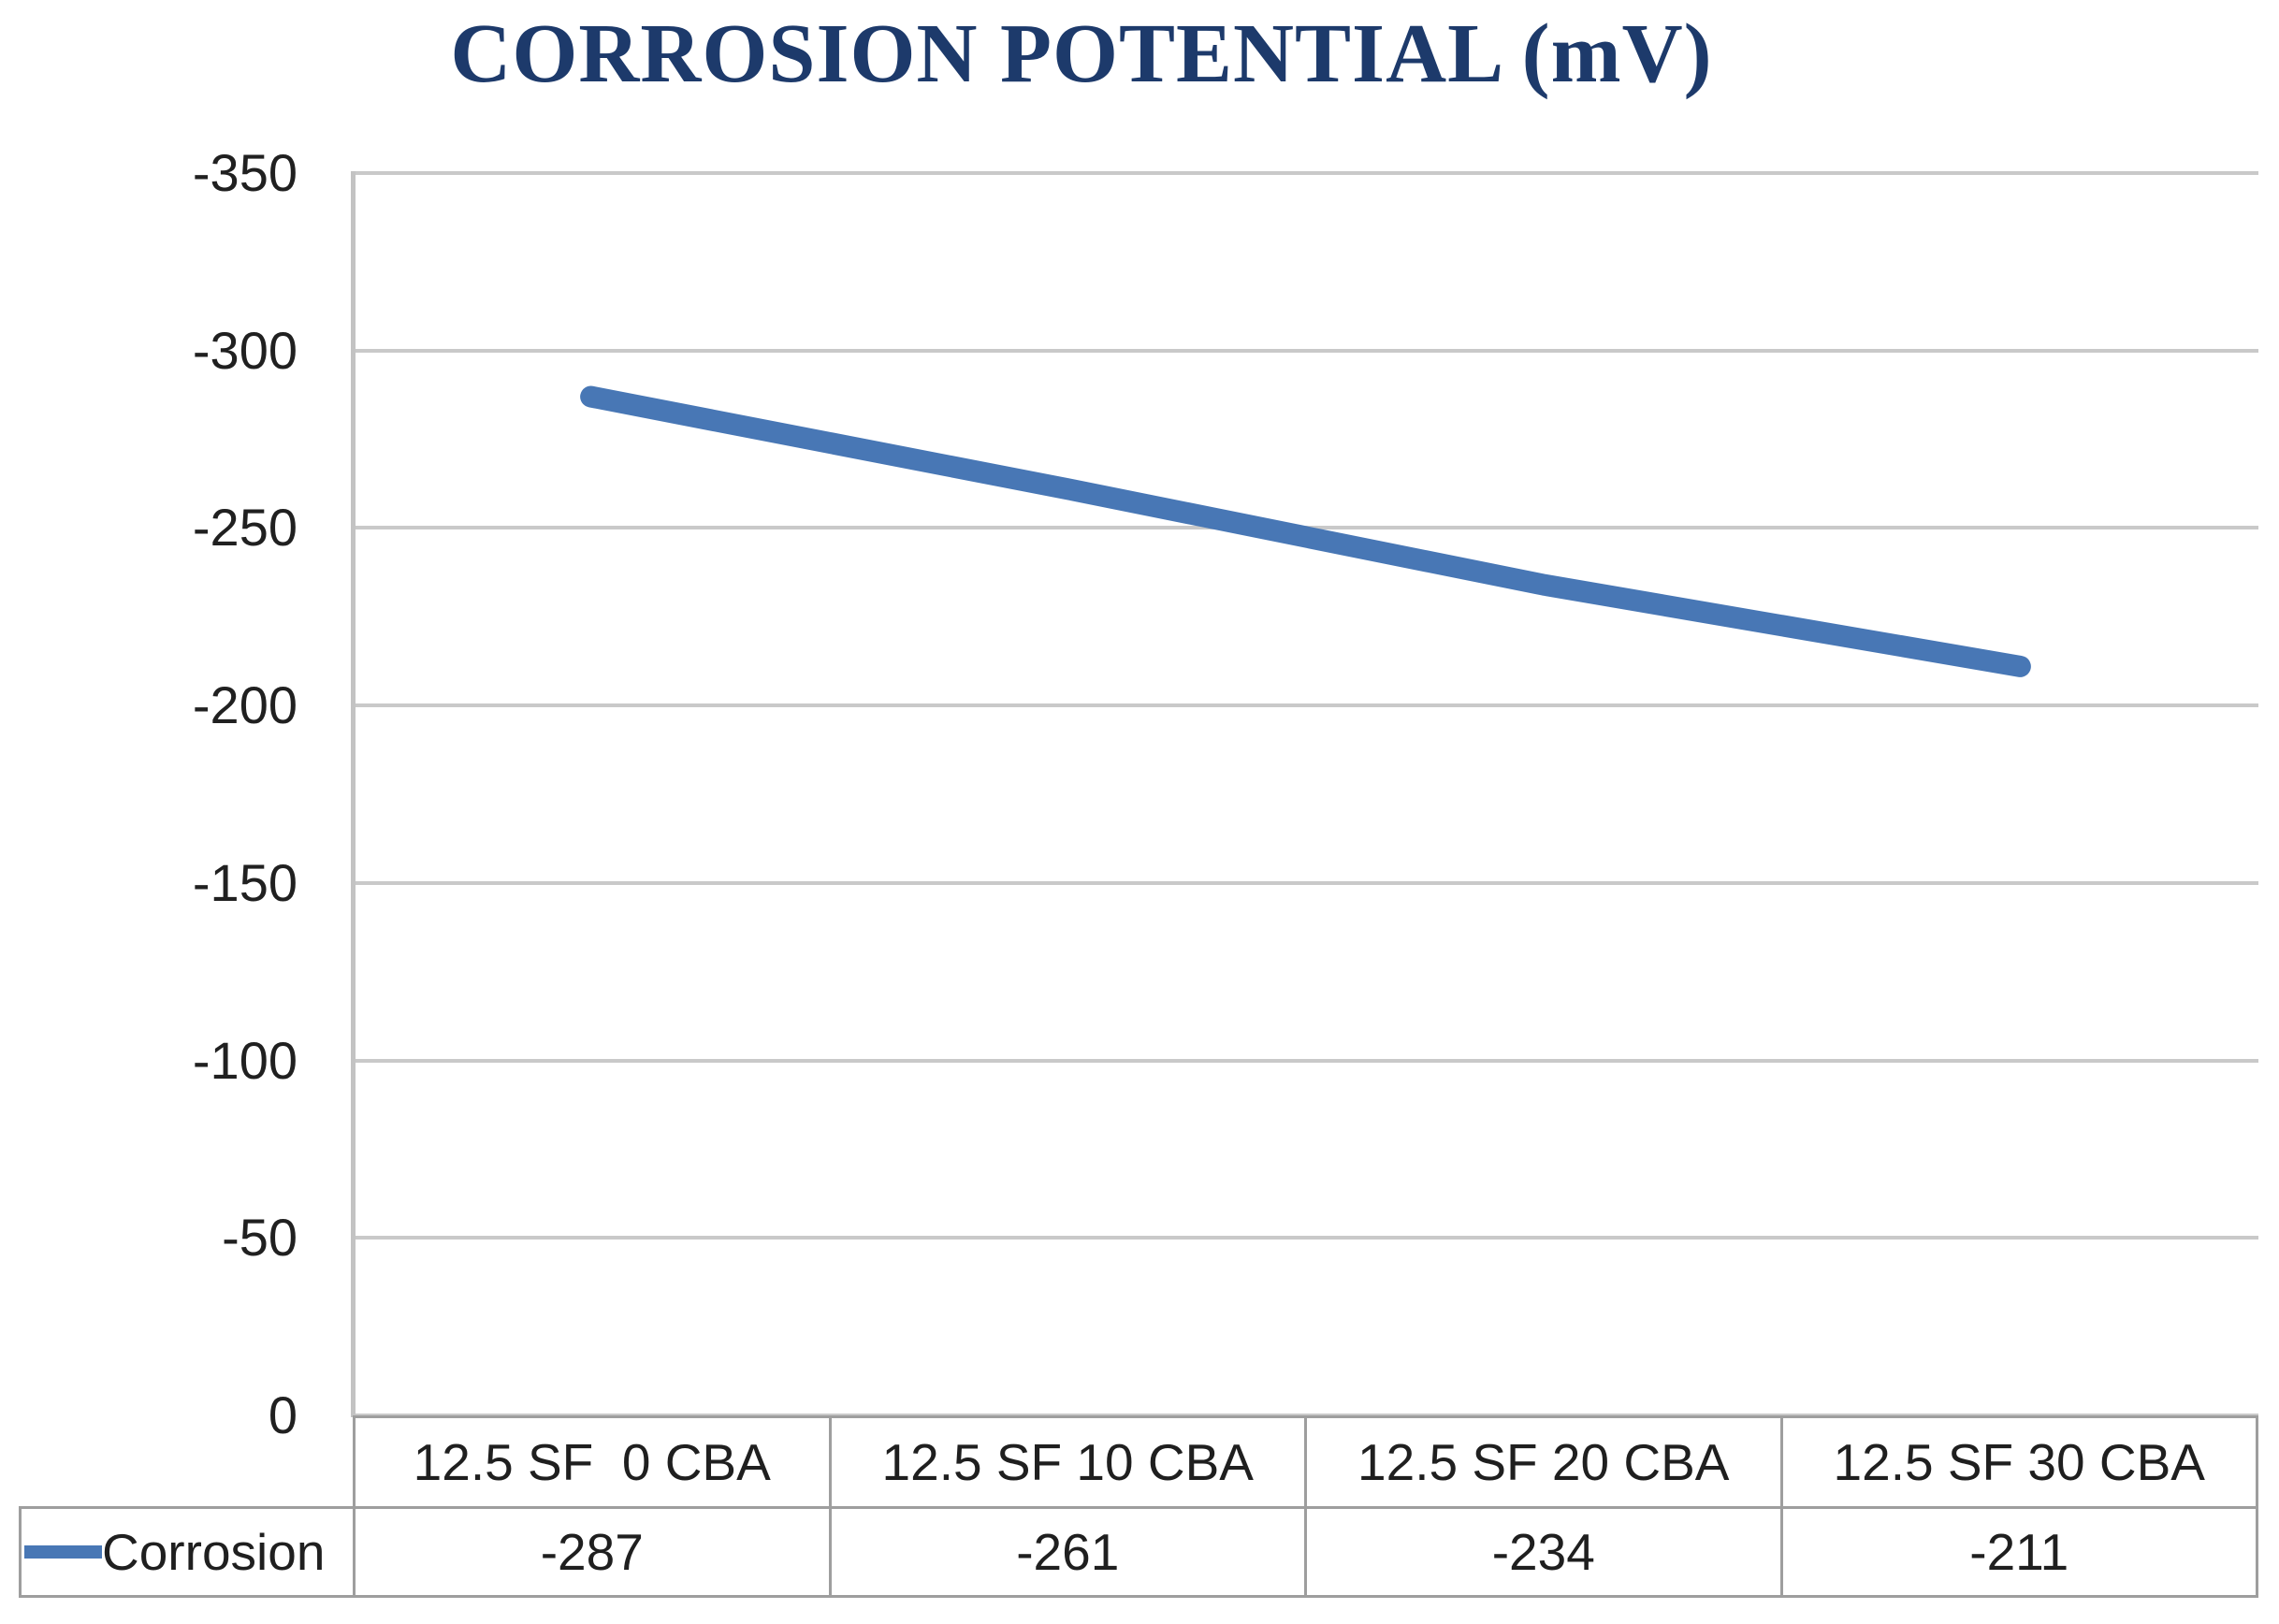 Image resolution: width=2279 pixels, height=1624 pixels. I want to click on corrosion-series-line, so click(1305, 531).